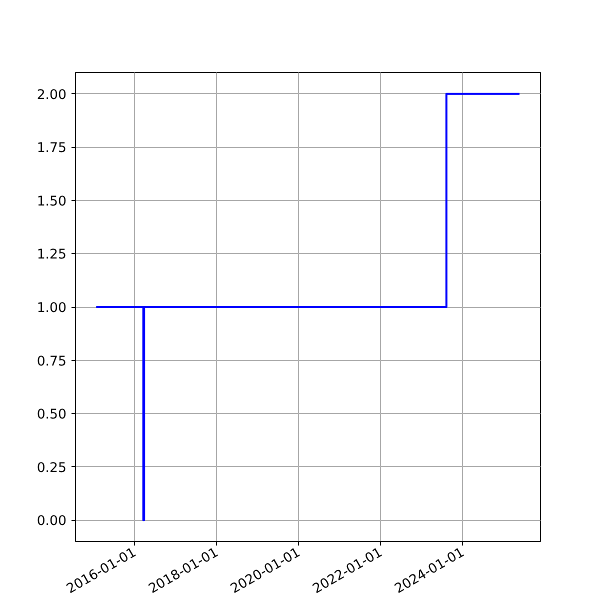 This screenshot has height=600, width=600. What do you see at coordinates (51, 202) in the screenshot?
I see `y-tick-label: 1.50` at bounding box center [51, 202].